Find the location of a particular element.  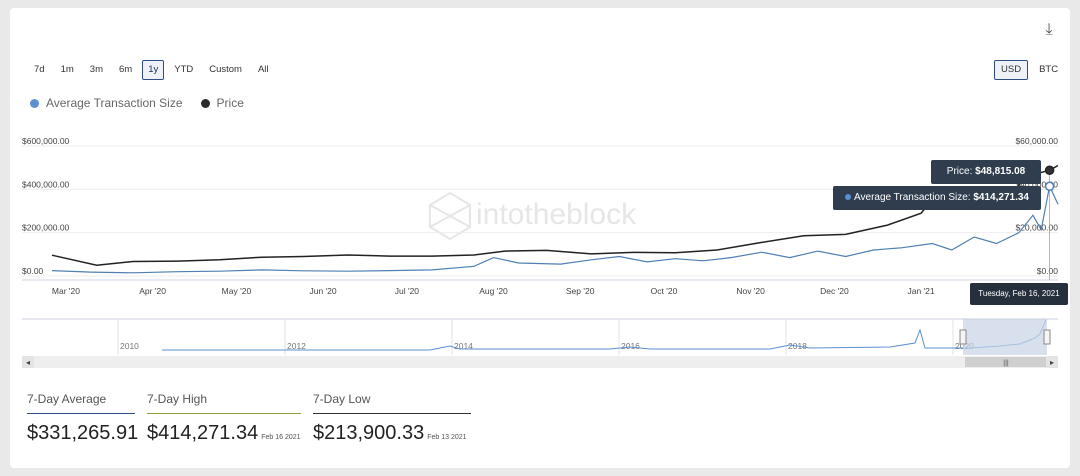

download-icon: ⤓ is located at coordinates (1049, 29).